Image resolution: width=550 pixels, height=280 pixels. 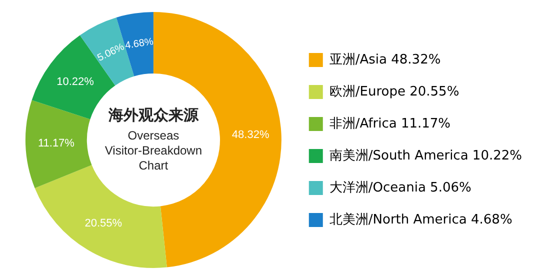 What do you see at coordinates (139, 44) in the screenshot?
I see `data-label: 4.68%` at bounding box center [139, 44].